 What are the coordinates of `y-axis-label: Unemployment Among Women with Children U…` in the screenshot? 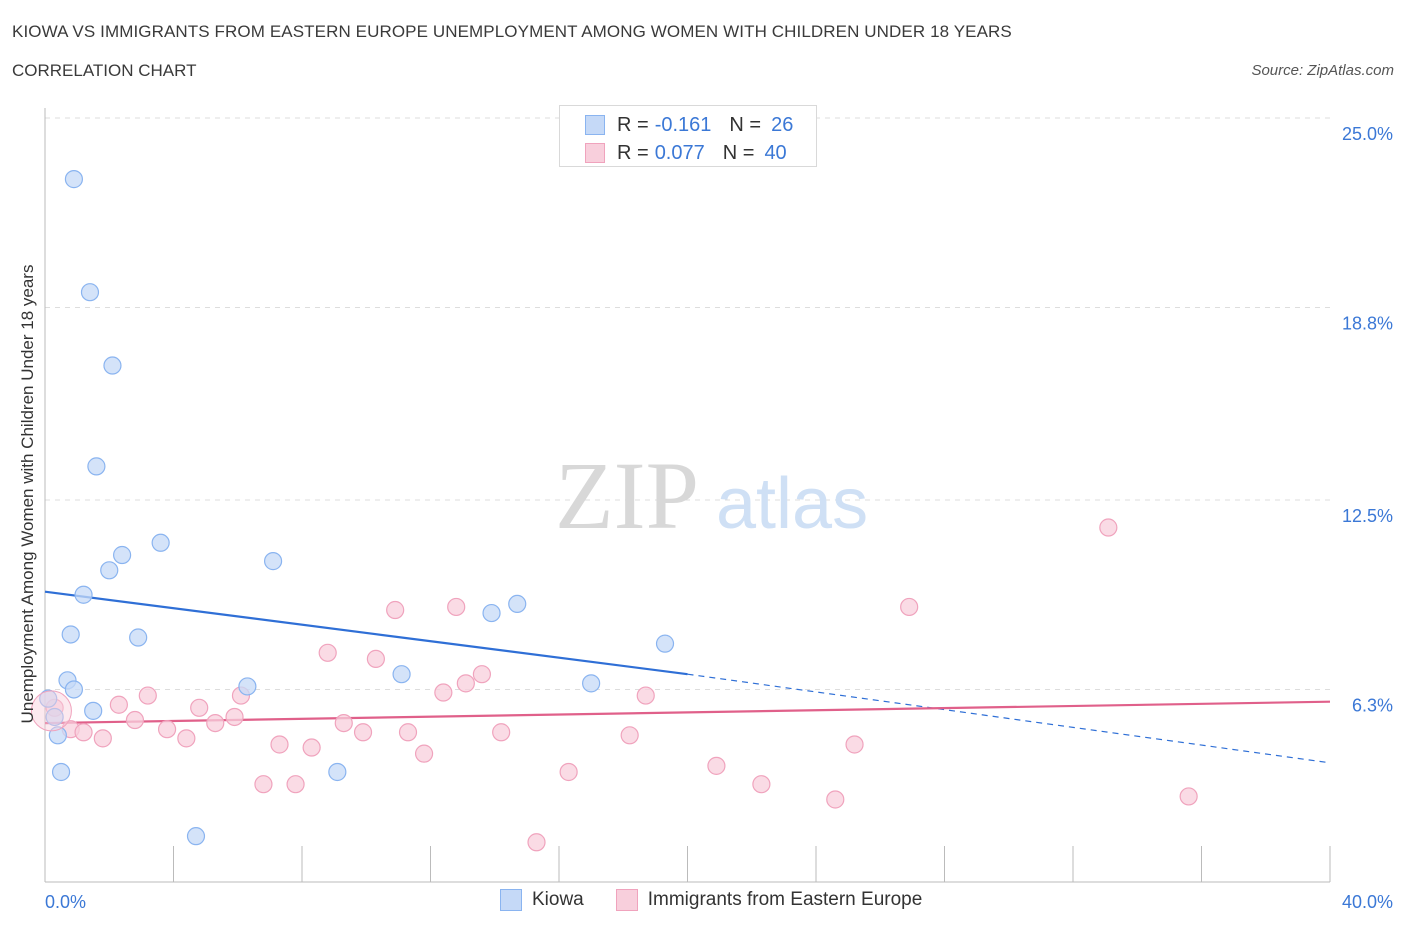 It's located at (27, 494).